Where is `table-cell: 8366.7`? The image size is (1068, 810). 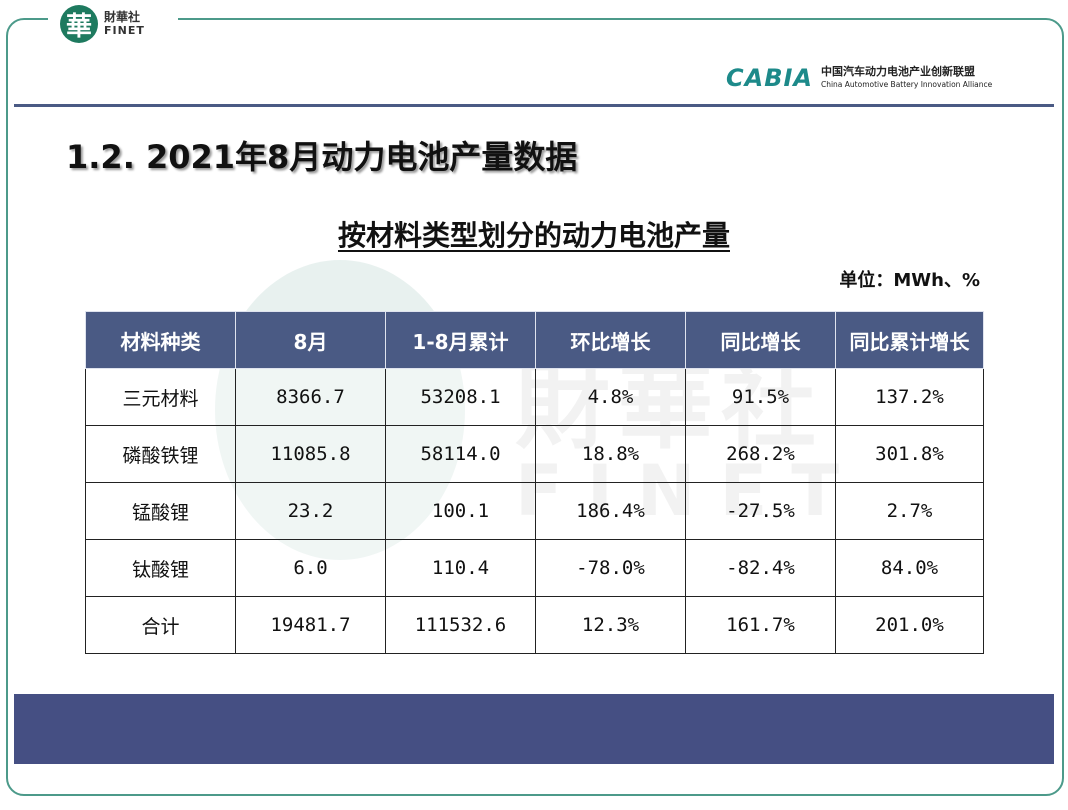 table-cell: 8366.7 is located at coordinates (310, 397).